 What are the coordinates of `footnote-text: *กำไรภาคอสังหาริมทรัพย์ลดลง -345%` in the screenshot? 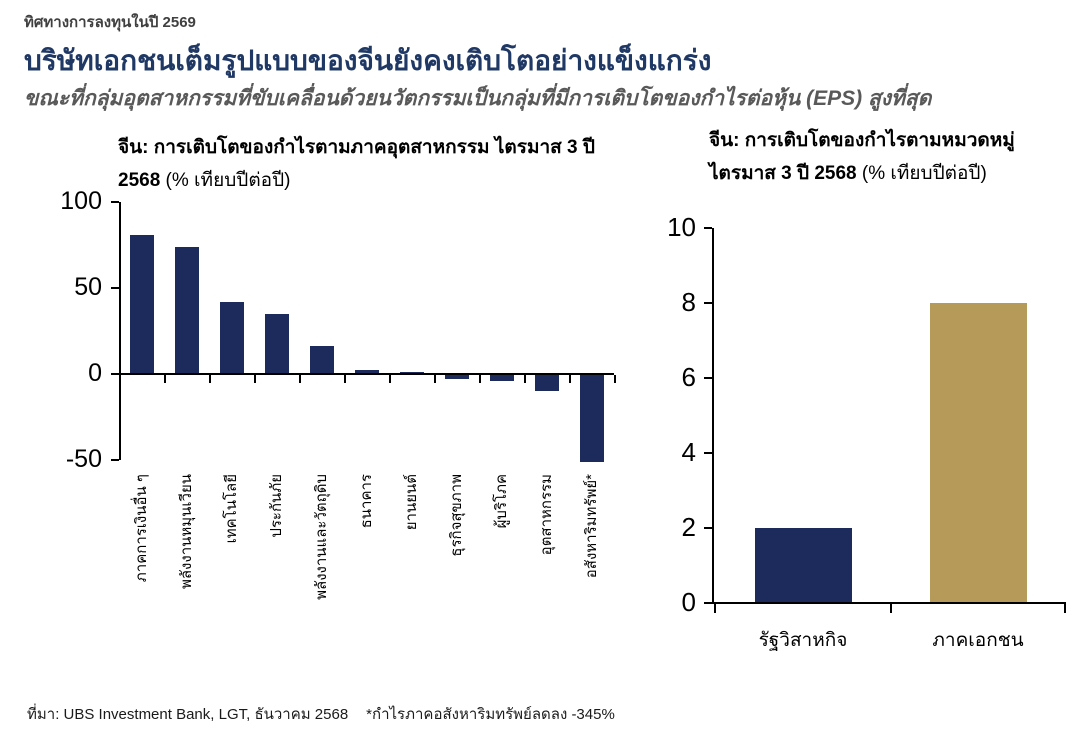 It's located at (490, 714).